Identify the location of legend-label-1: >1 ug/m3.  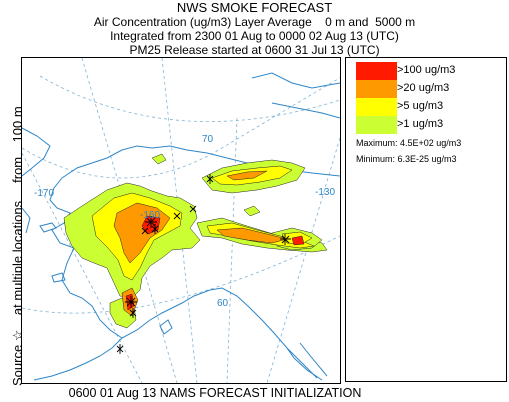
(420, 124).